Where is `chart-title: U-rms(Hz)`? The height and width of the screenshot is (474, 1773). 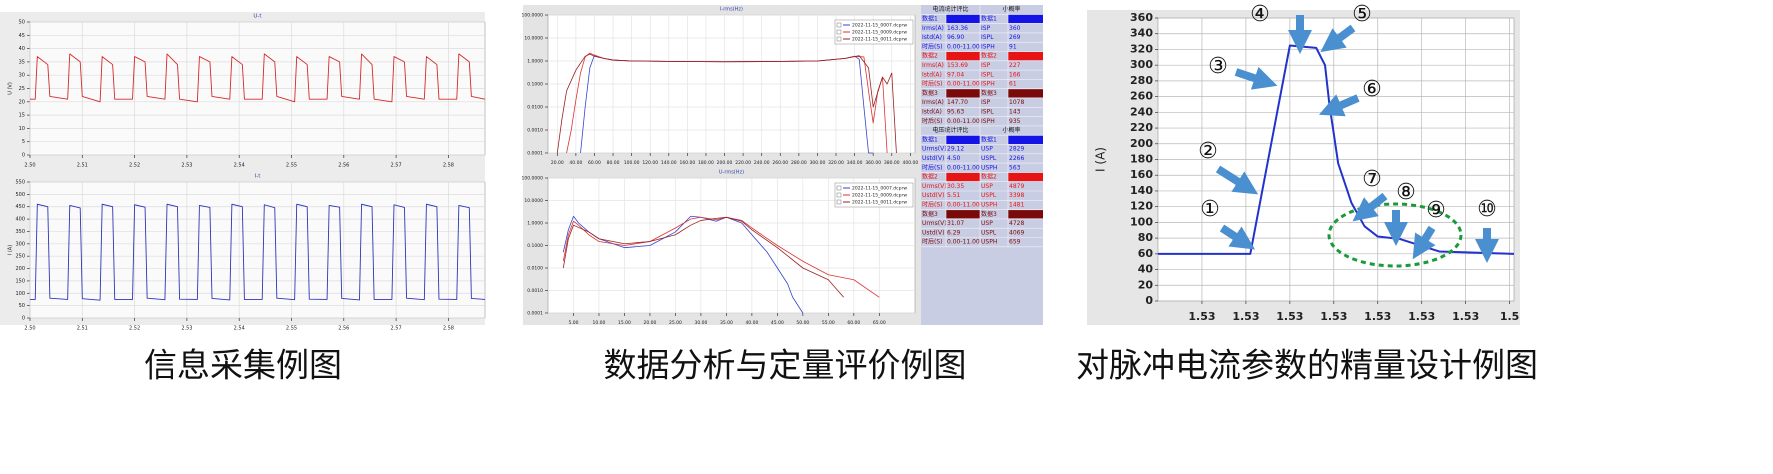
chart-title: U-rms(Hz) is located at coordinates (731, 173).